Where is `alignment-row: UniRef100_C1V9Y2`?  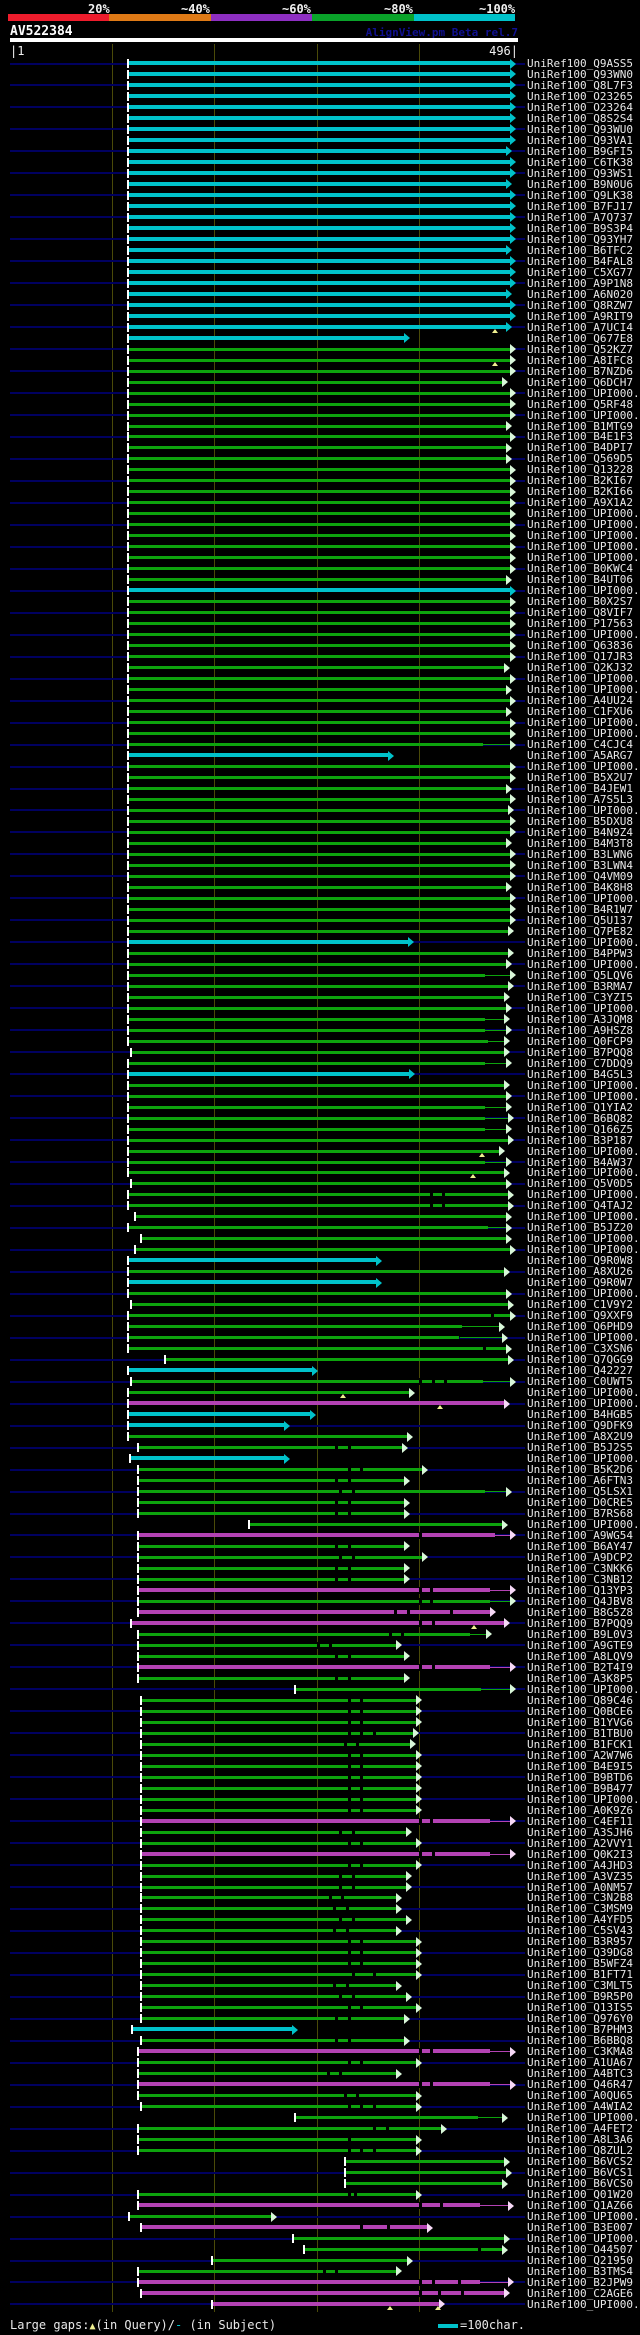 alignment-row: UniRef100_C1V9Y2 is located at coordinates (320, 1304).